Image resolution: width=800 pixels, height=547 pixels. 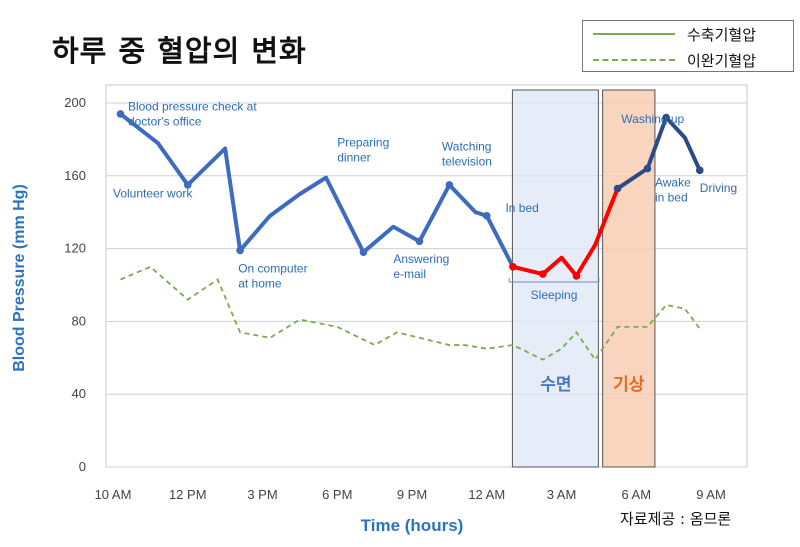 What do you see at coordinates (629, 385) in the screenshot?
I see `wake-band-label: 기상` at bounding box center [629, 385].